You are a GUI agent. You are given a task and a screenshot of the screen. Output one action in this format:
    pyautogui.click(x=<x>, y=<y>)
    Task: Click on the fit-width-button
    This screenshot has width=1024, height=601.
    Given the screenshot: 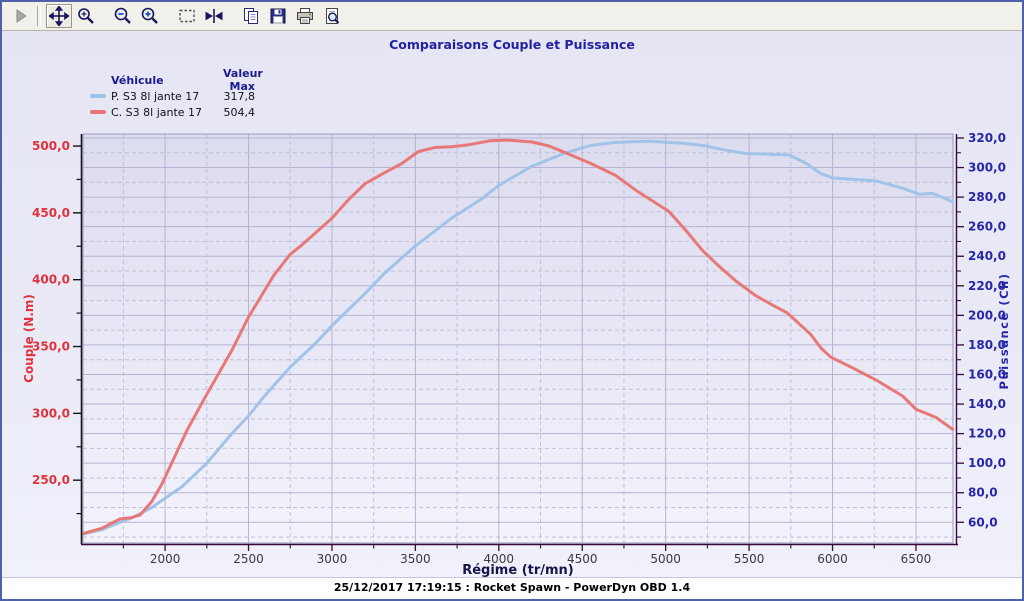 What is the action you would take?
    pyautogui.click(x=214, y=16)
    